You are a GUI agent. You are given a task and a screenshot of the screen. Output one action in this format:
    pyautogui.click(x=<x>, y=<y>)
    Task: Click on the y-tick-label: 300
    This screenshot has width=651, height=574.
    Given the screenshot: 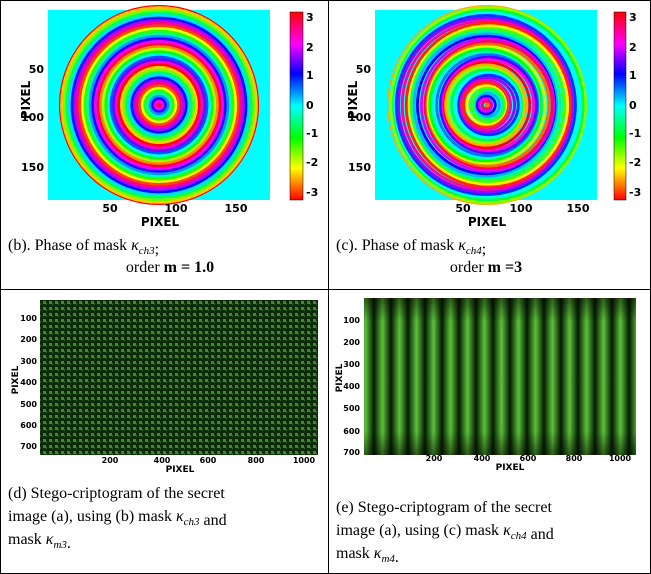 What is the action you would take?
    pyautogui.click(x=351, y=364)
    